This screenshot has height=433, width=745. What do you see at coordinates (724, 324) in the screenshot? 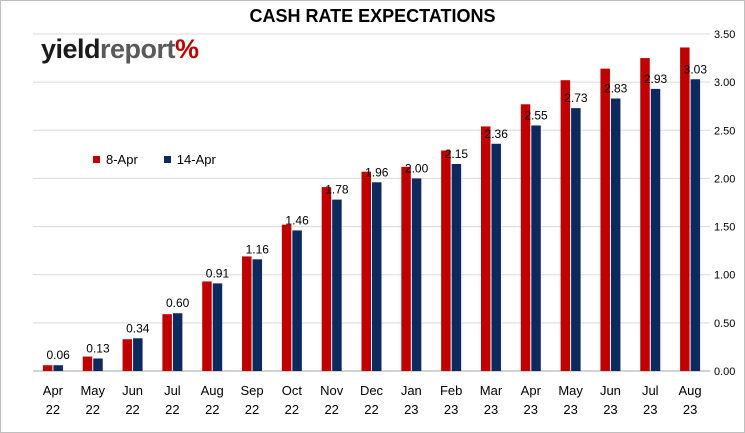
I see `y-tick-label: 0.50` at bounding box center [724, 324].